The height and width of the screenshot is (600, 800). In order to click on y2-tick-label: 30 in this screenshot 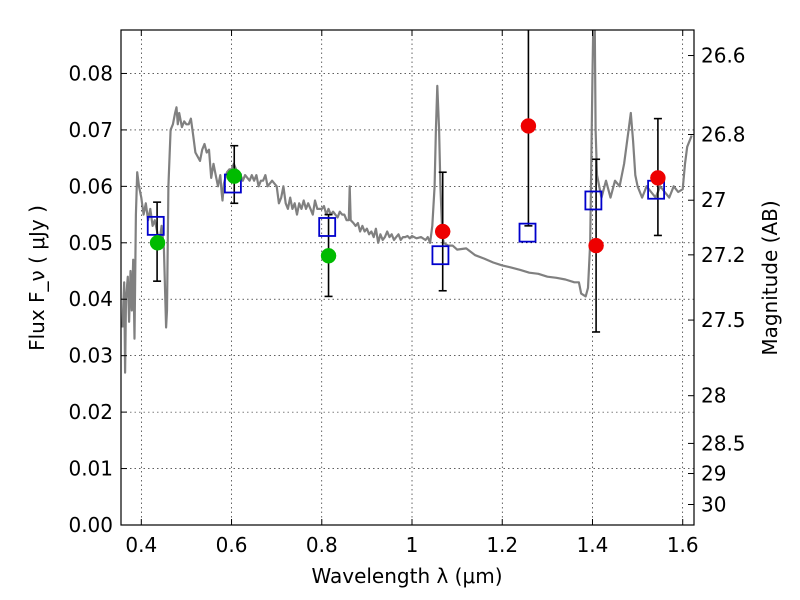, I will do `click(713, 505)`.